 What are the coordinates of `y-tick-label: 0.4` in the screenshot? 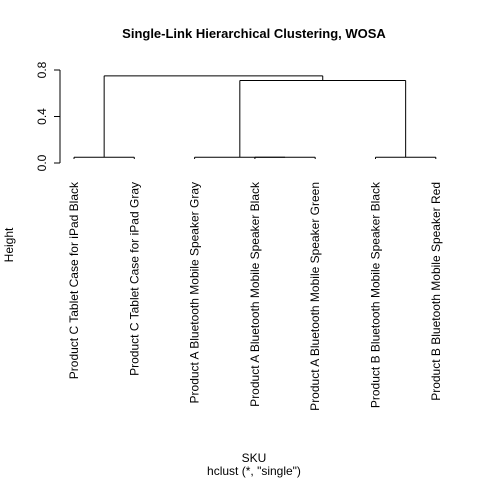 It's located at (42, 116).